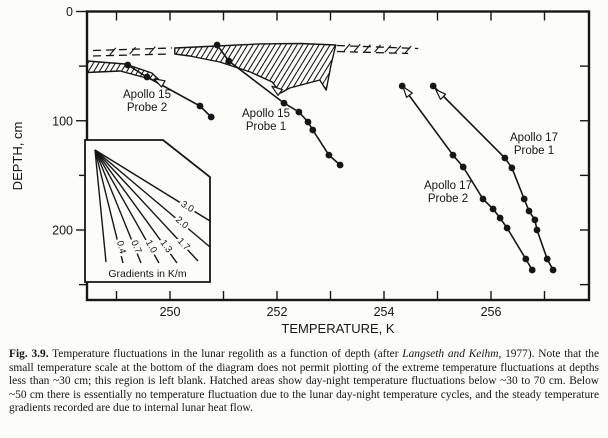 The width and height of the screenshot is (608, 438). Describe the element at coordinates (147, 274) in the screenshot. I see `inset-caption: Gradients in K/m` at that location.